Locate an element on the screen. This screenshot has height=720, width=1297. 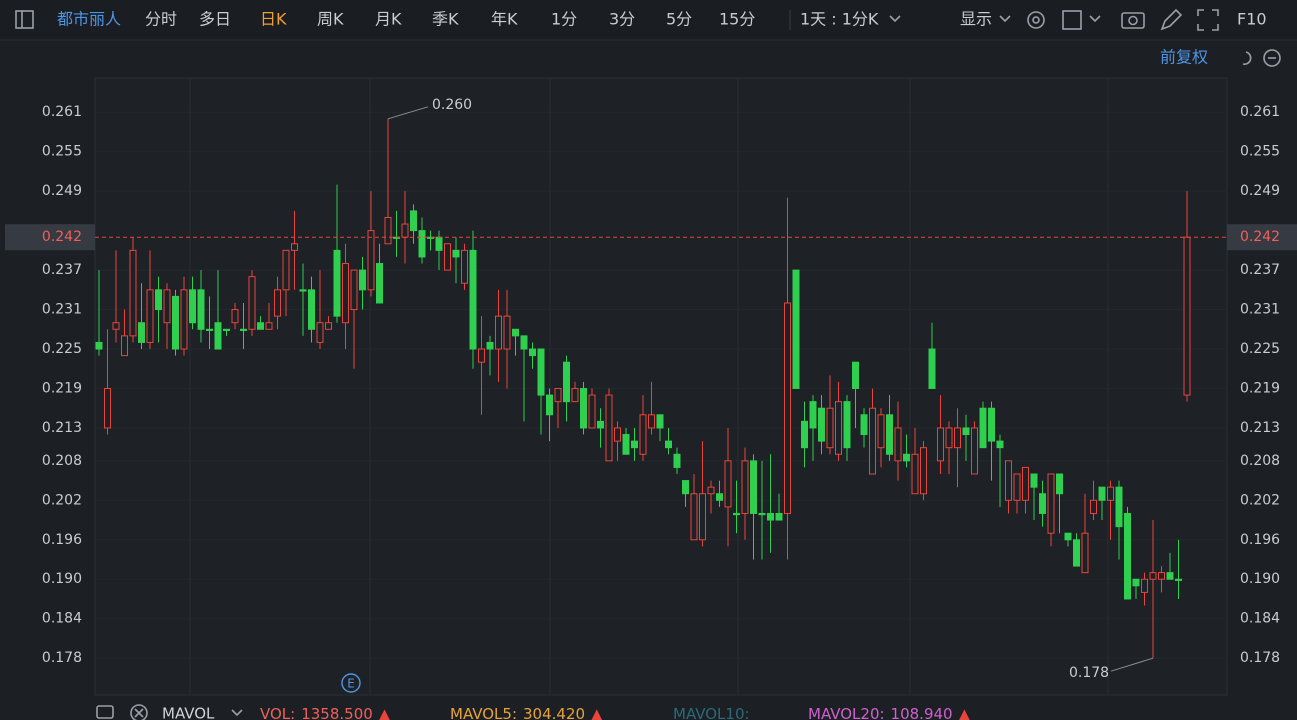
y-tick-label-right: 0.237 is located at coordinates (1260, 270).